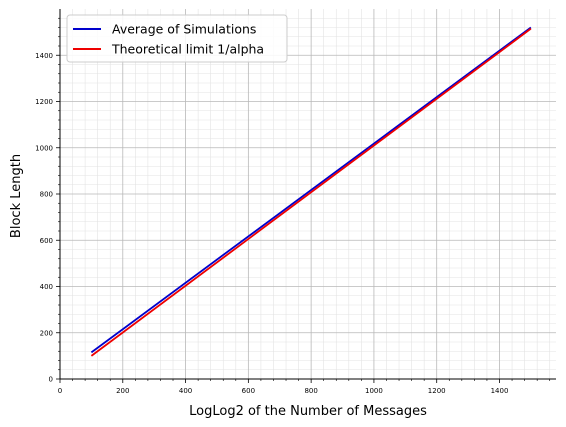 The height and width of the screenshot is (427, 566). What do you see at coordinates (46, 195) in the screenshot?
I see `y-tick-label: 800` at bounding box center [46, 195].